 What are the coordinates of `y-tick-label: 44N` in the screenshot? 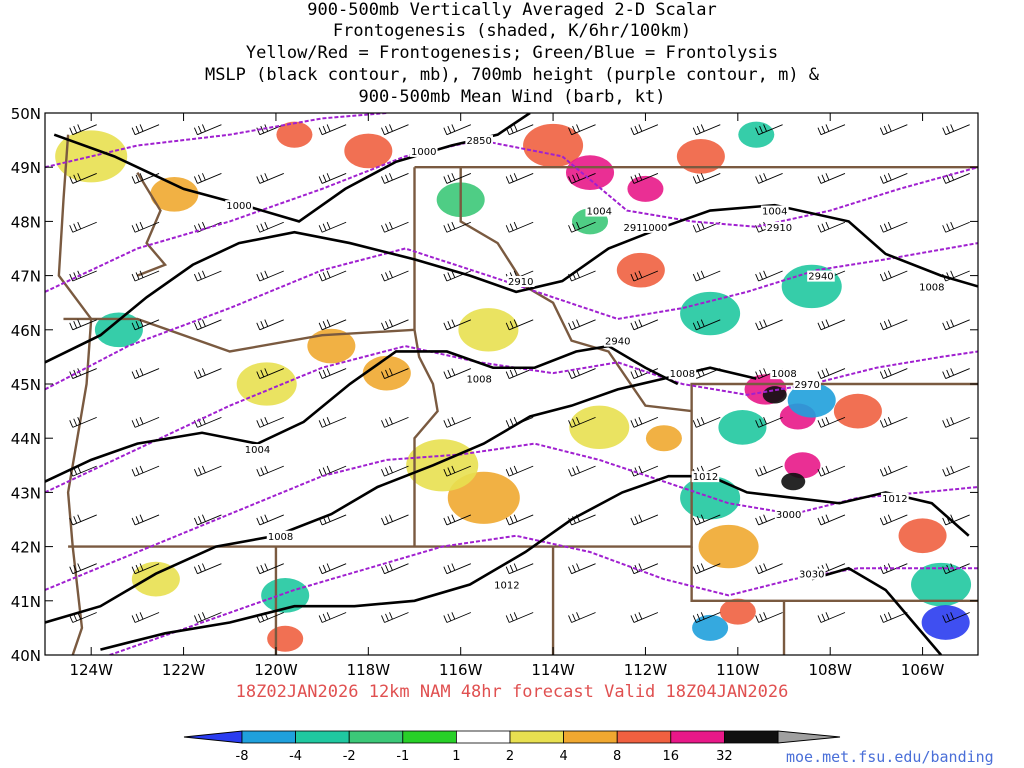 It's located at (26, 439).